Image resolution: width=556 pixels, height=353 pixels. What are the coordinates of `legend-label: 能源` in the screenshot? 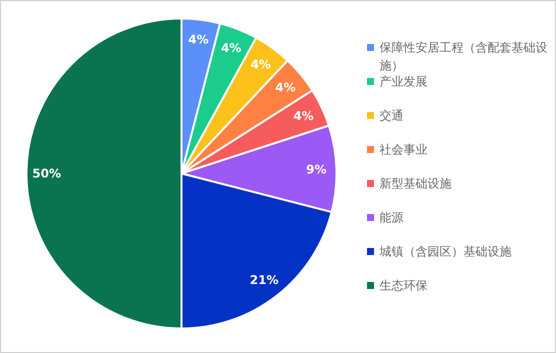 It's located at (392, 217).